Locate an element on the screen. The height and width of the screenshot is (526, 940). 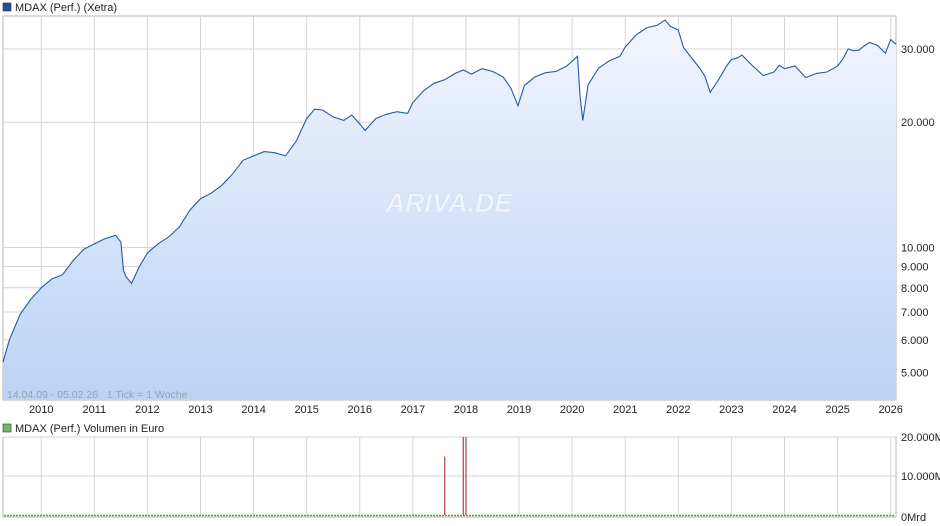
volume-bars is located at coordinates (455, 476).